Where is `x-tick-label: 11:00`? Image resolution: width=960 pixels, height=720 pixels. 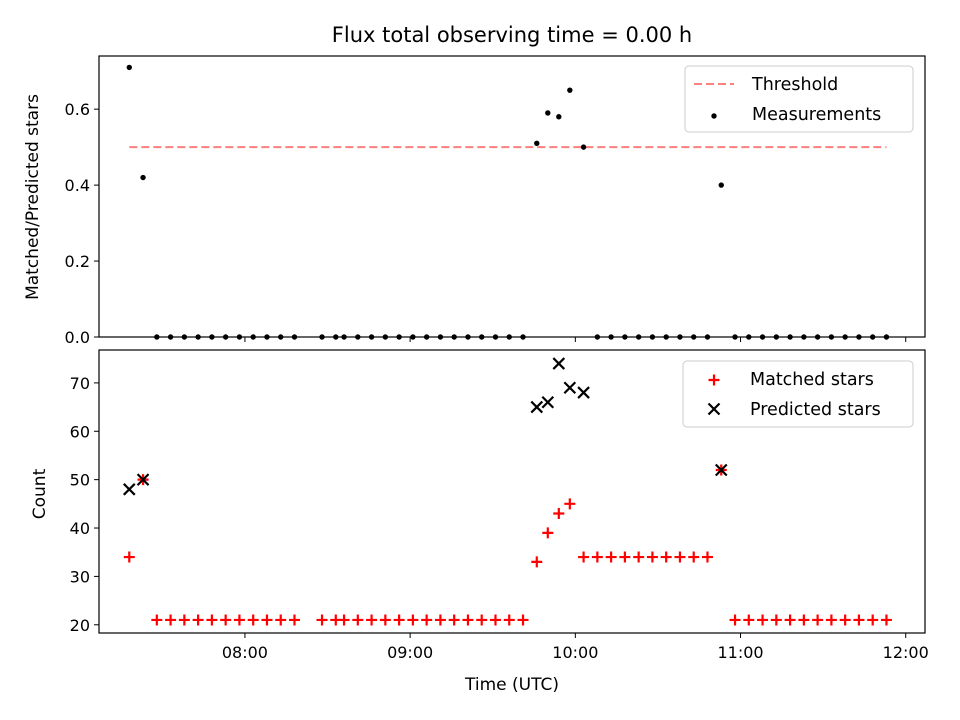 x-tick-label: 11:00 is located at coordinates (740, 652).